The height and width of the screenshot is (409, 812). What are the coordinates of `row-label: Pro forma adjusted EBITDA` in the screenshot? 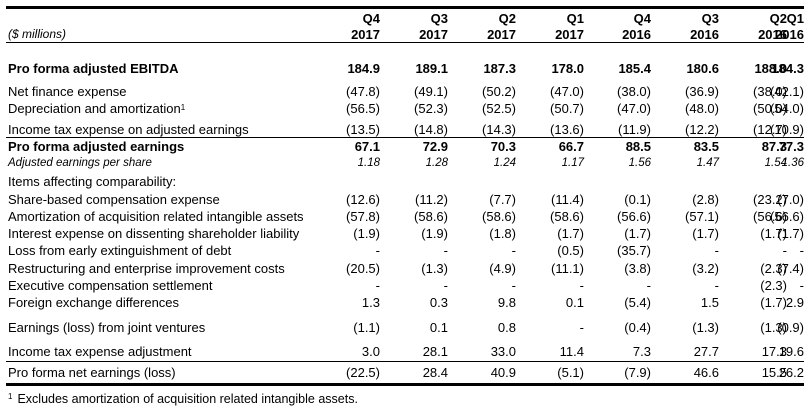 It's located at (93, 68).